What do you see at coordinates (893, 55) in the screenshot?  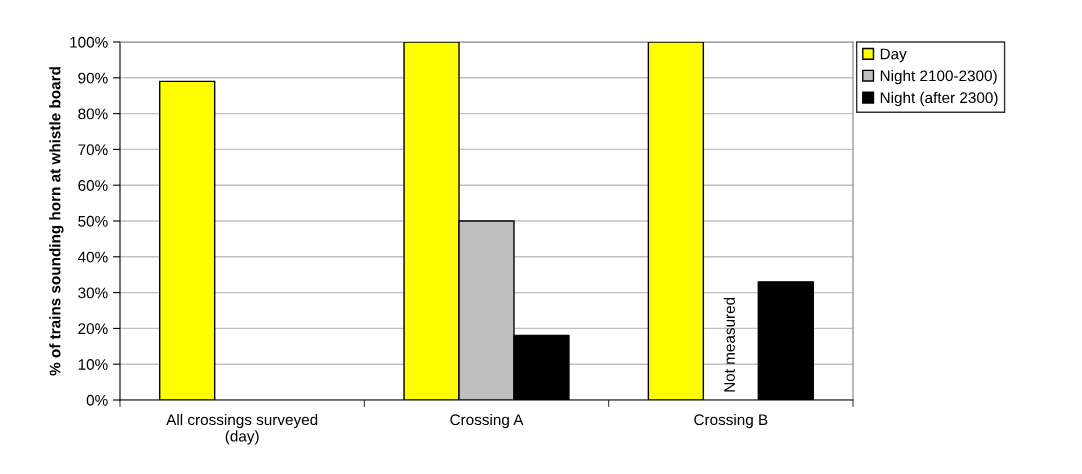 I see `legend-label: Day` at bounding box center [893, 55].